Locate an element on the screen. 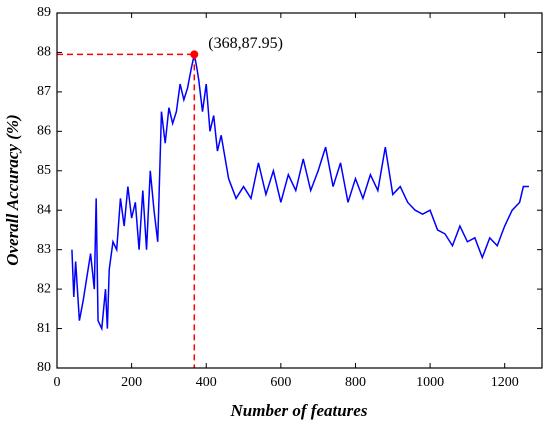 The height and width of the screenshot is (435, 550). x-tick-label: 600 is located at coordinates (280, 382).